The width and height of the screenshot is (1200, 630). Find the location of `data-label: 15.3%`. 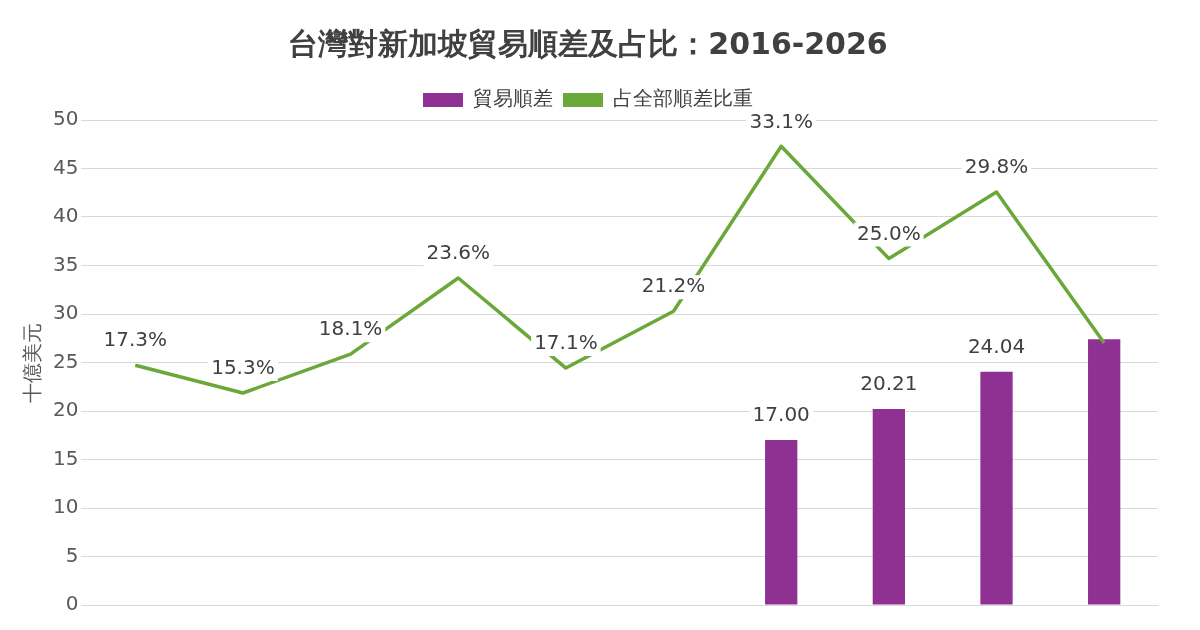

data-label: 15.3% is located at coordinates (243, 367).